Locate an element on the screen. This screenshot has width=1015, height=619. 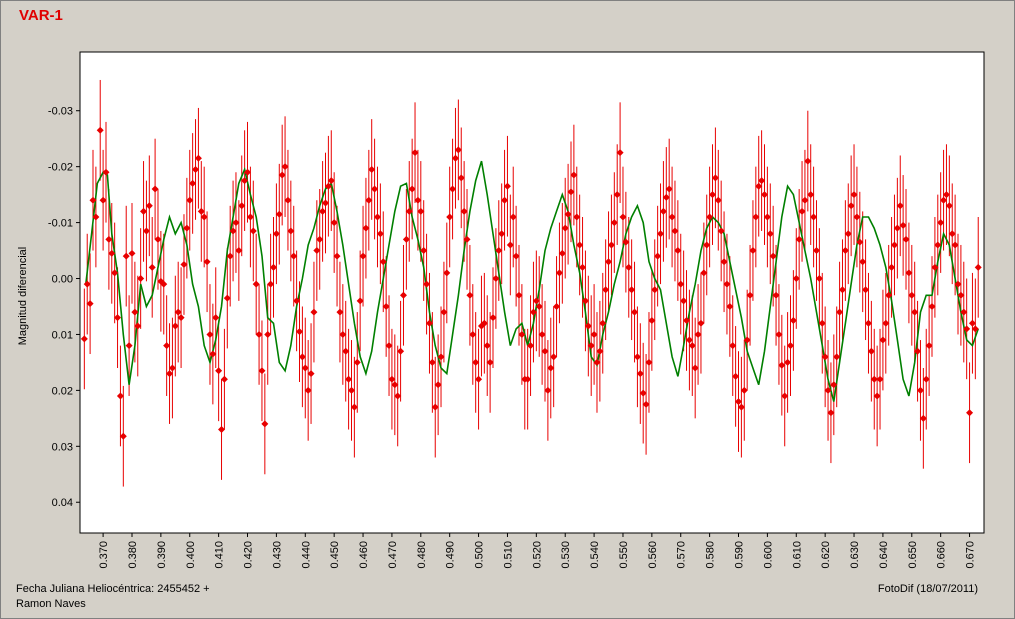
y-tick-label: 0.00 is located at coordinates (62, 280).